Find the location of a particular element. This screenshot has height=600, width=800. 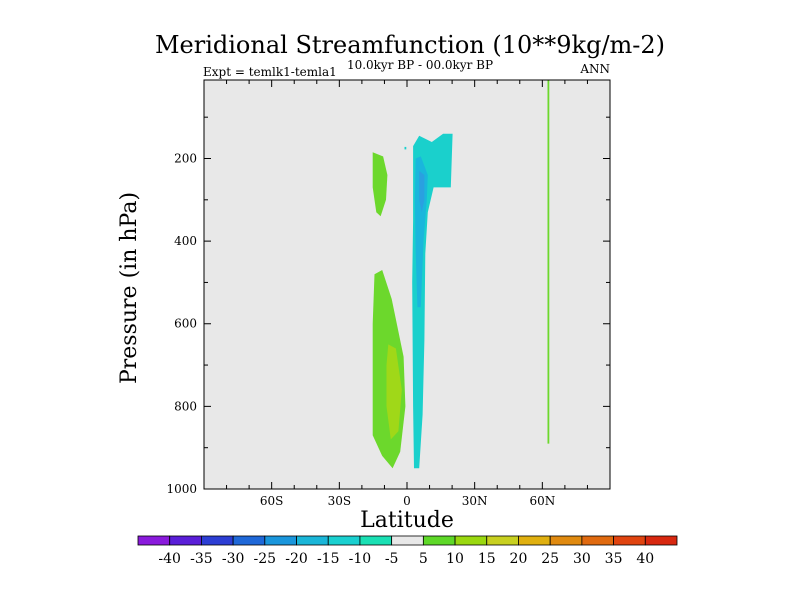

y-tick-label: 200 is located at coordinates (185, 158).